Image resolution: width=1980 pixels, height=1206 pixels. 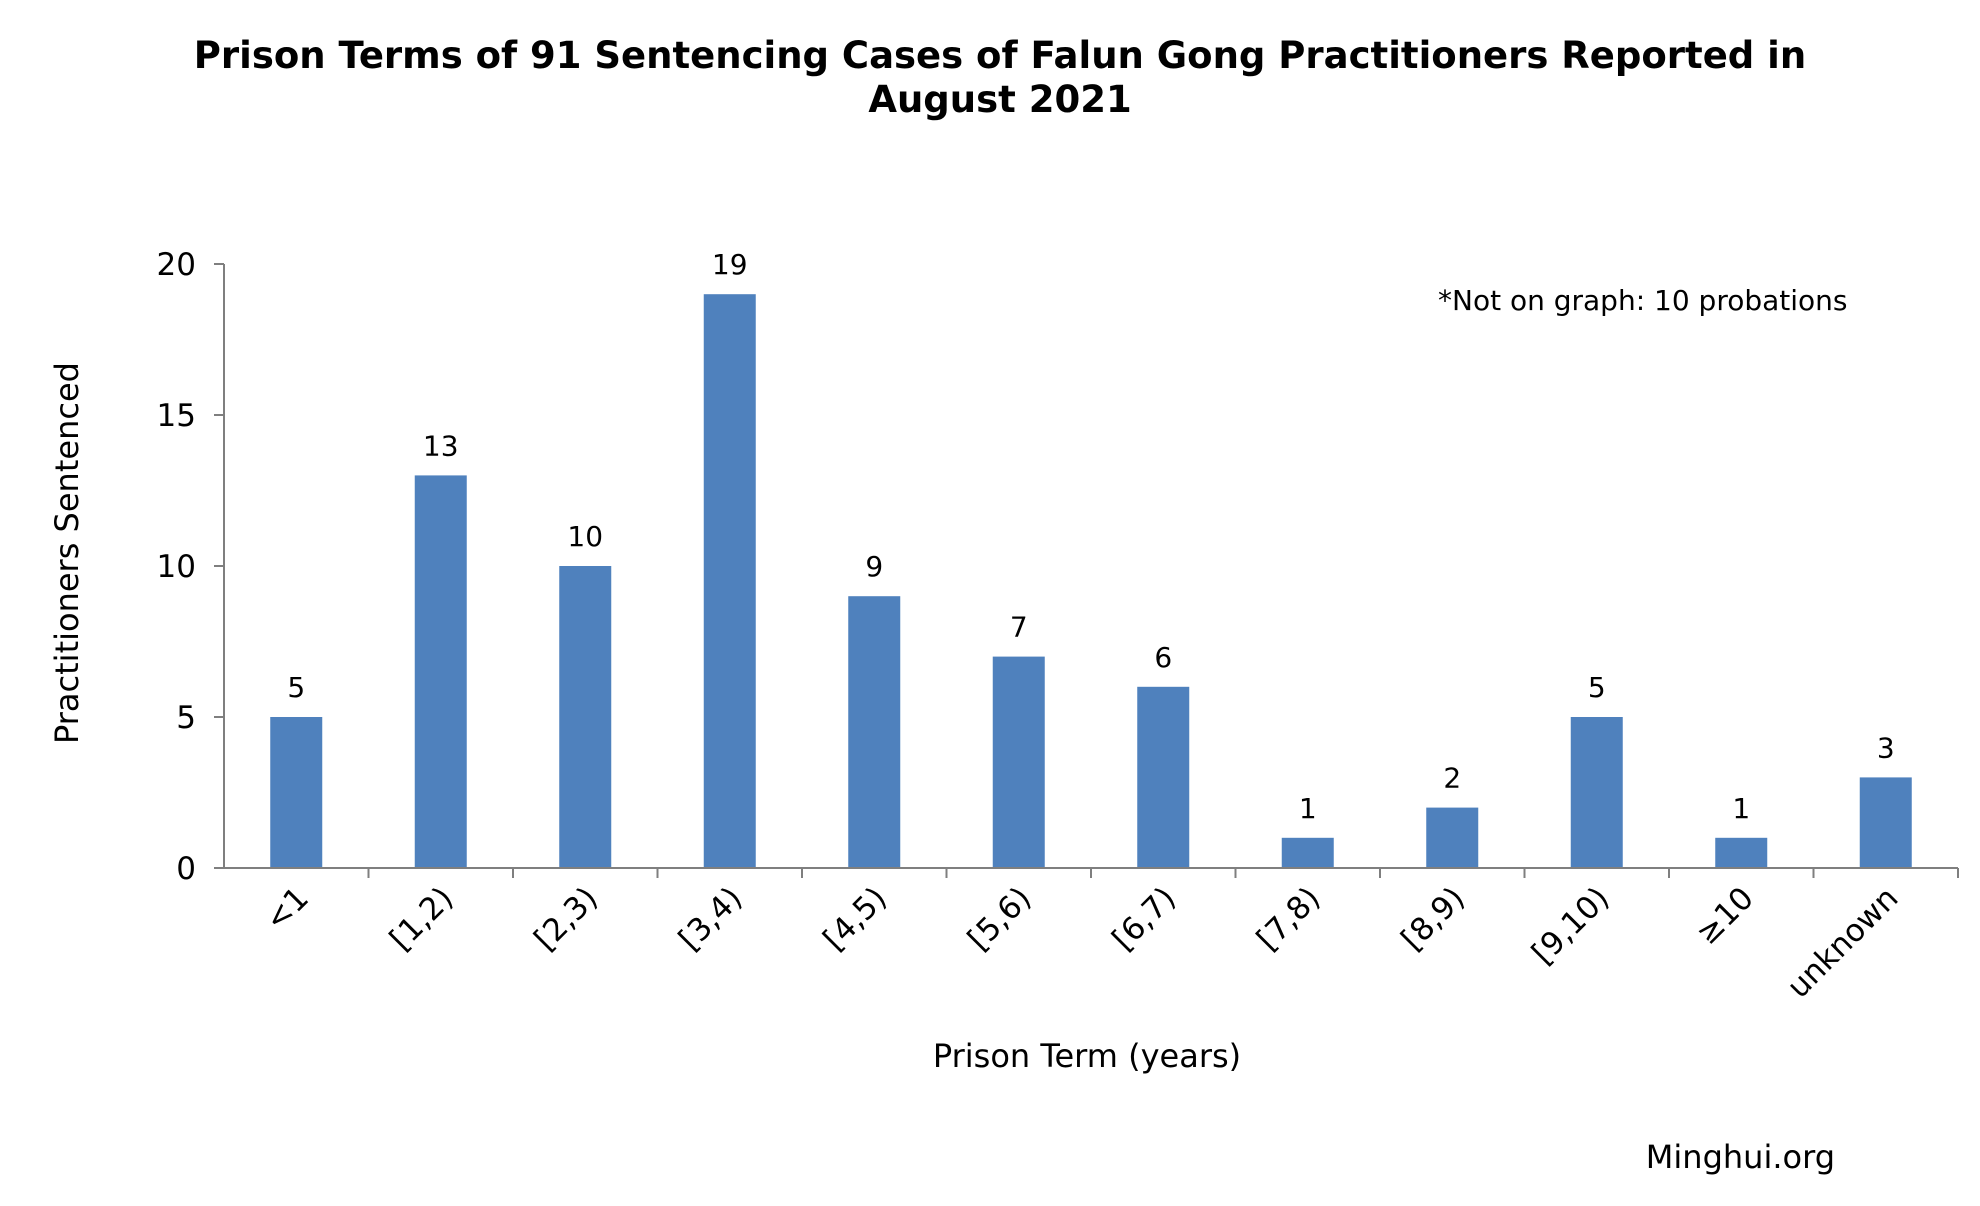 What do you see at coordinates (67, 553) in the screenshot?
I see `y-axis-title: Practitioners Sentenced` at bounding box center [67, 553].